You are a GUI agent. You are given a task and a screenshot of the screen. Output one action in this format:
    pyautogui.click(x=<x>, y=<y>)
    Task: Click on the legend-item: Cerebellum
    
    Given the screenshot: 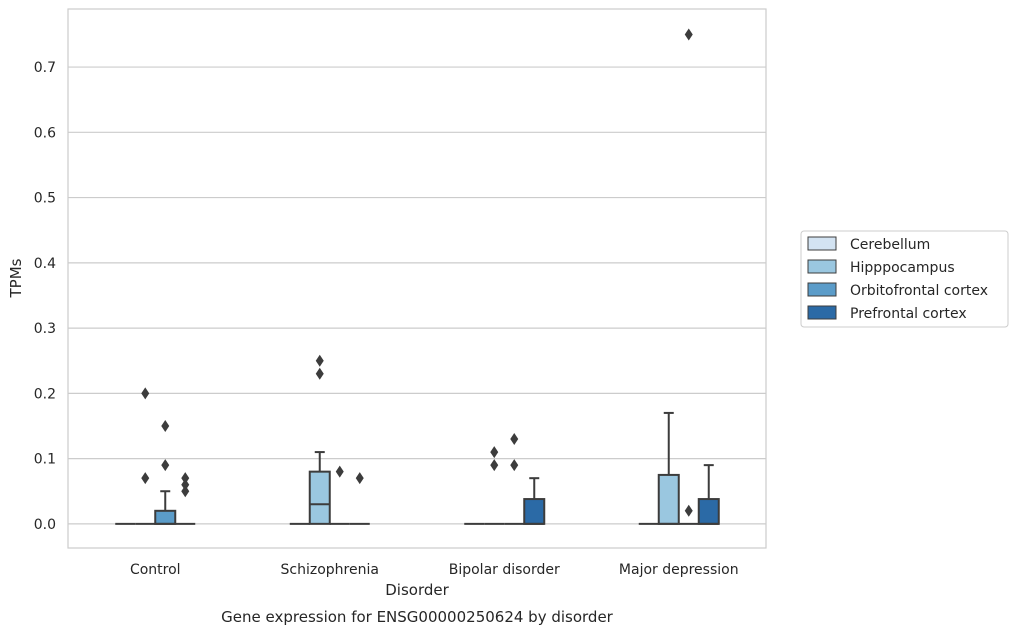 What is the action you would take?
    pyautogui.click(x=868, y=244)
    